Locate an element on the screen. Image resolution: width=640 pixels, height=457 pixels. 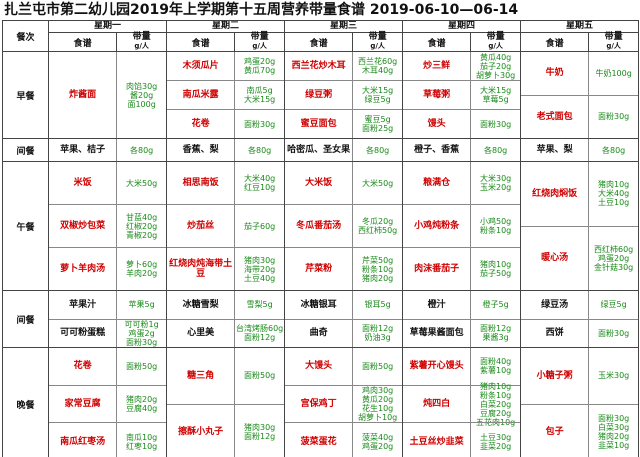
amount: 牛奶100g is located at coordinates (613, 73).